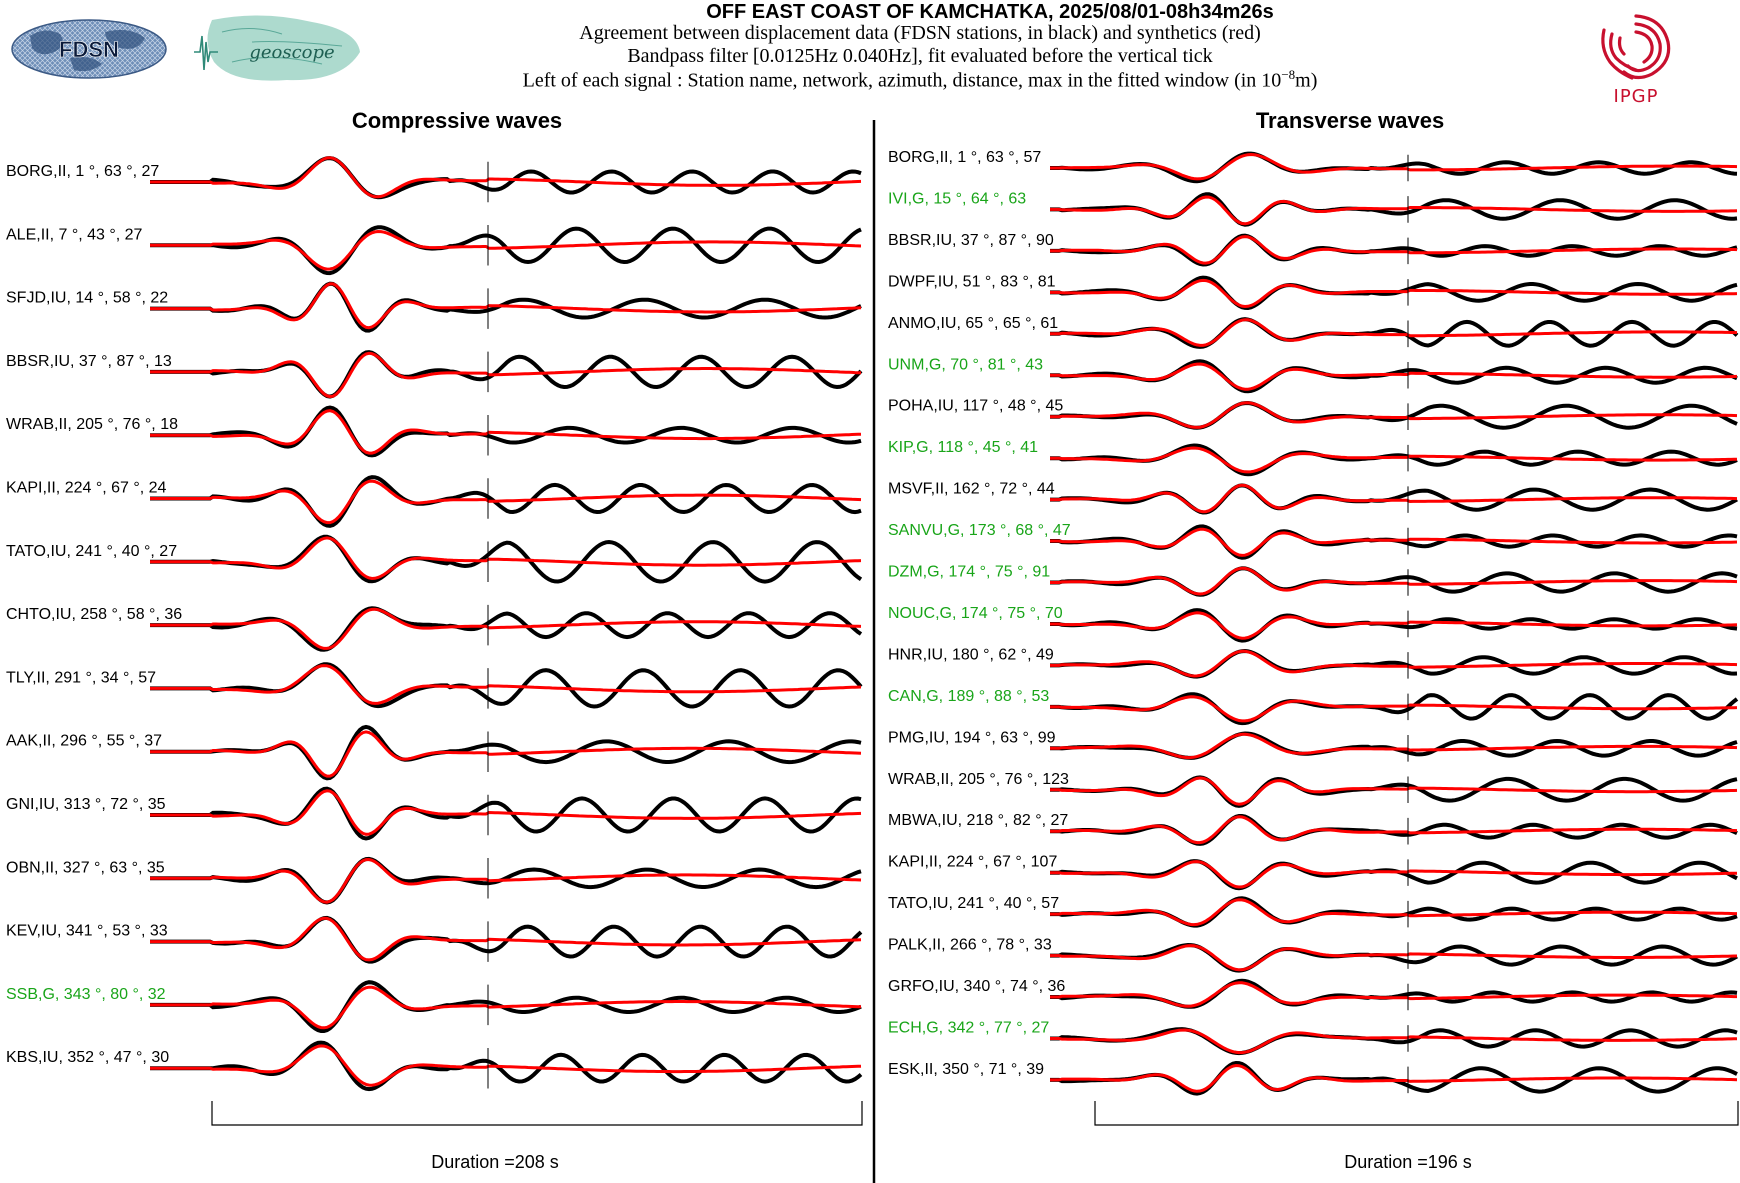 This screenshot has width=1740, height=1183. What do you see at coordinates (973, 903) in the screenshot?
I see `station-label: TATO,IU, 241 °, 40 °, 57` at bounding box center [973, 903].